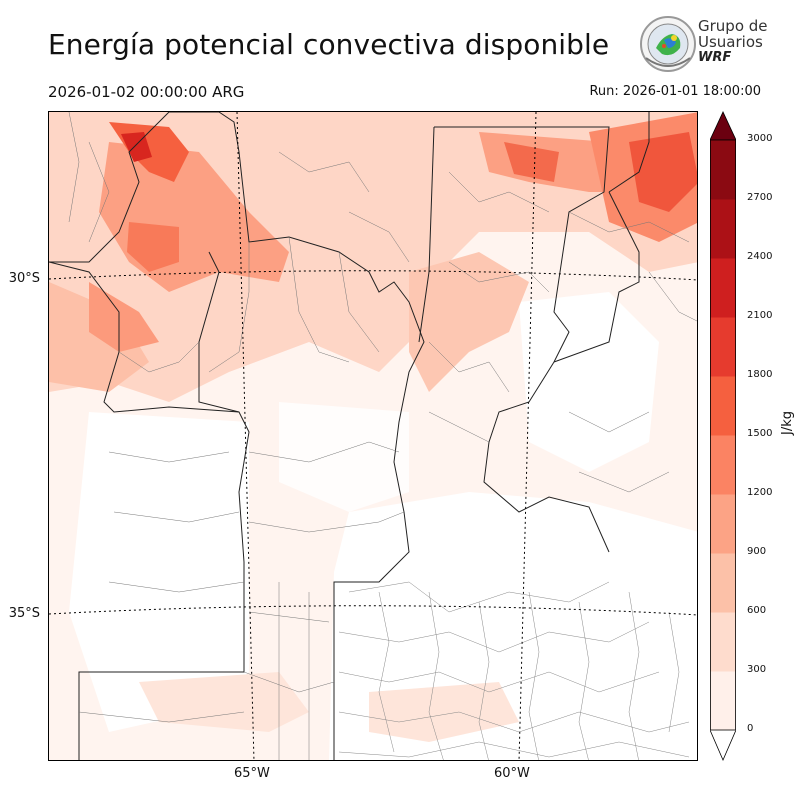 This screenshot has width=800, height=800. I want to click on colorbar-label: J/kg, so click(787, 423).